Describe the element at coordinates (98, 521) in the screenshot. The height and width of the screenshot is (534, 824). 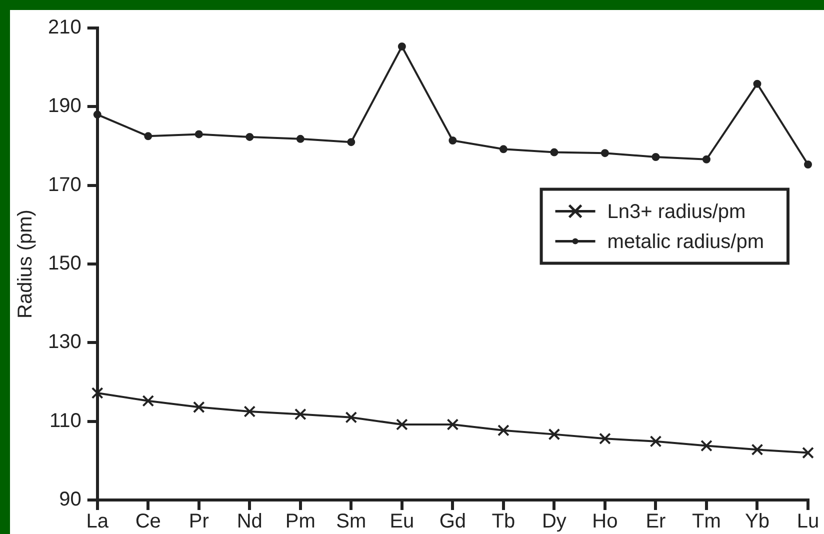
I see `x-tick-label: La` at that location.